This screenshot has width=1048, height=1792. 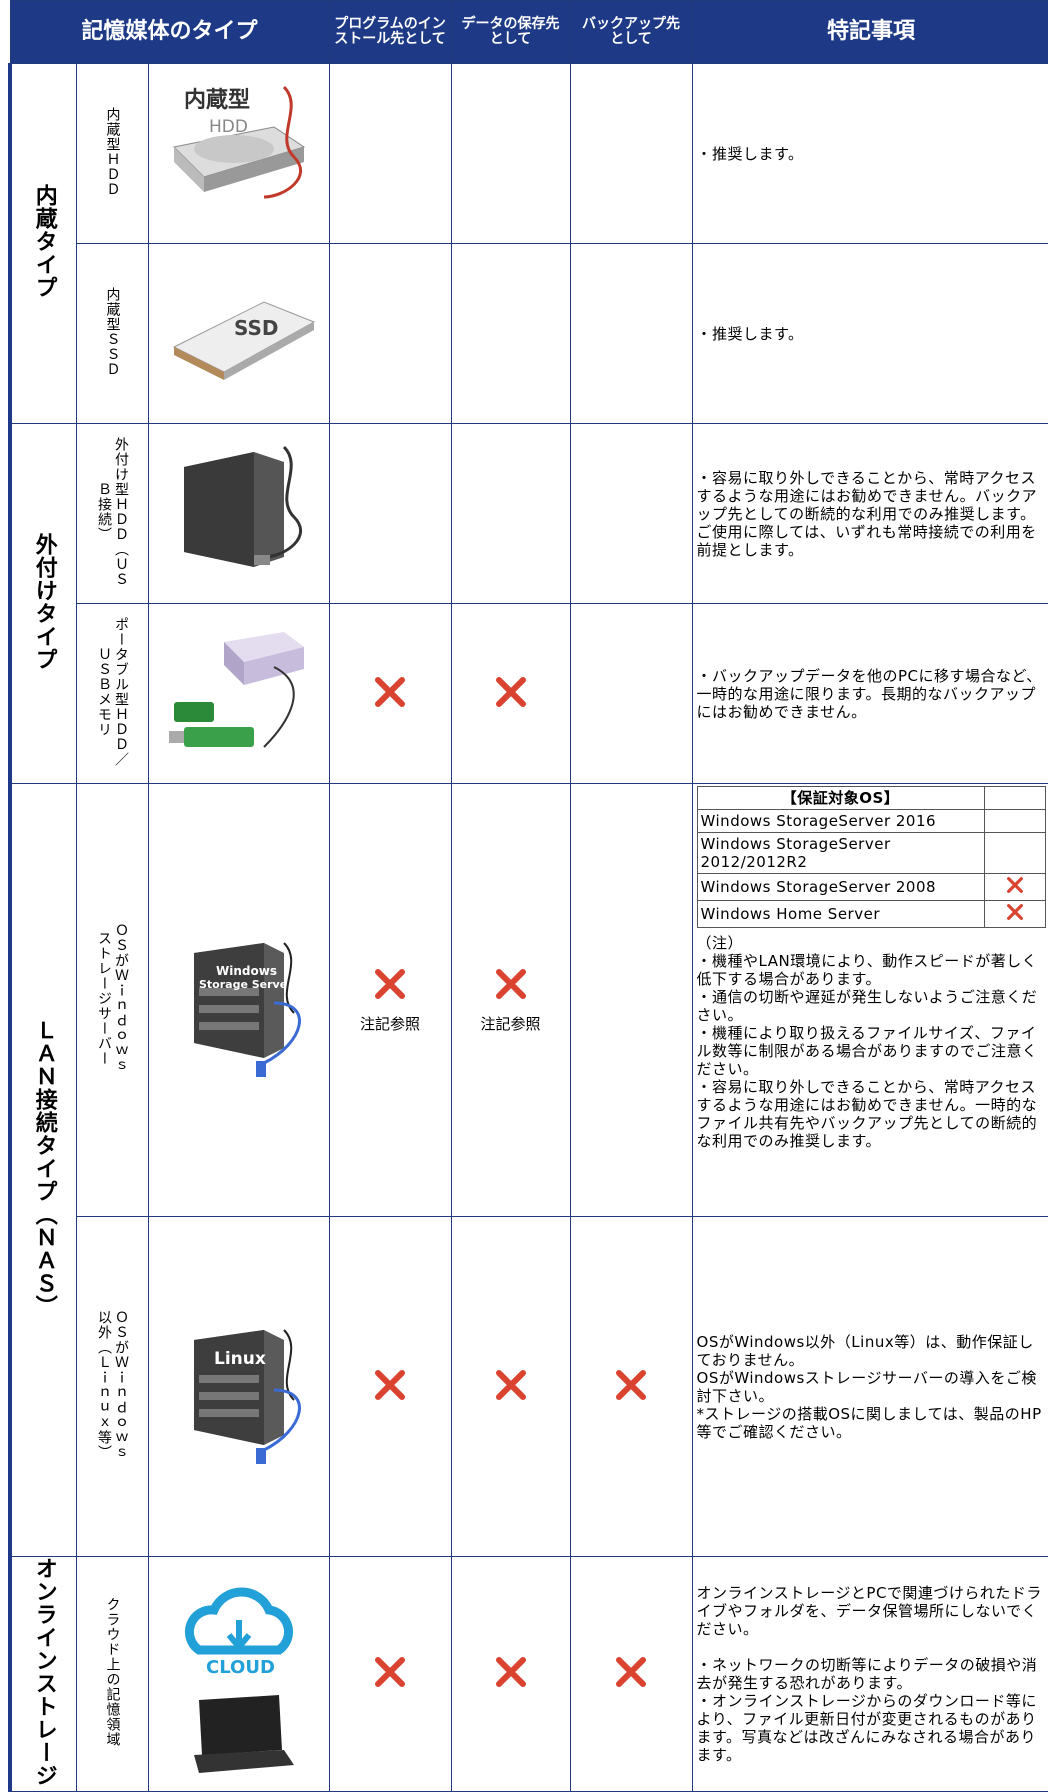 I want to click on os-row: Windows StorageServer 2012/2012R2, so click(x=871, y=853).